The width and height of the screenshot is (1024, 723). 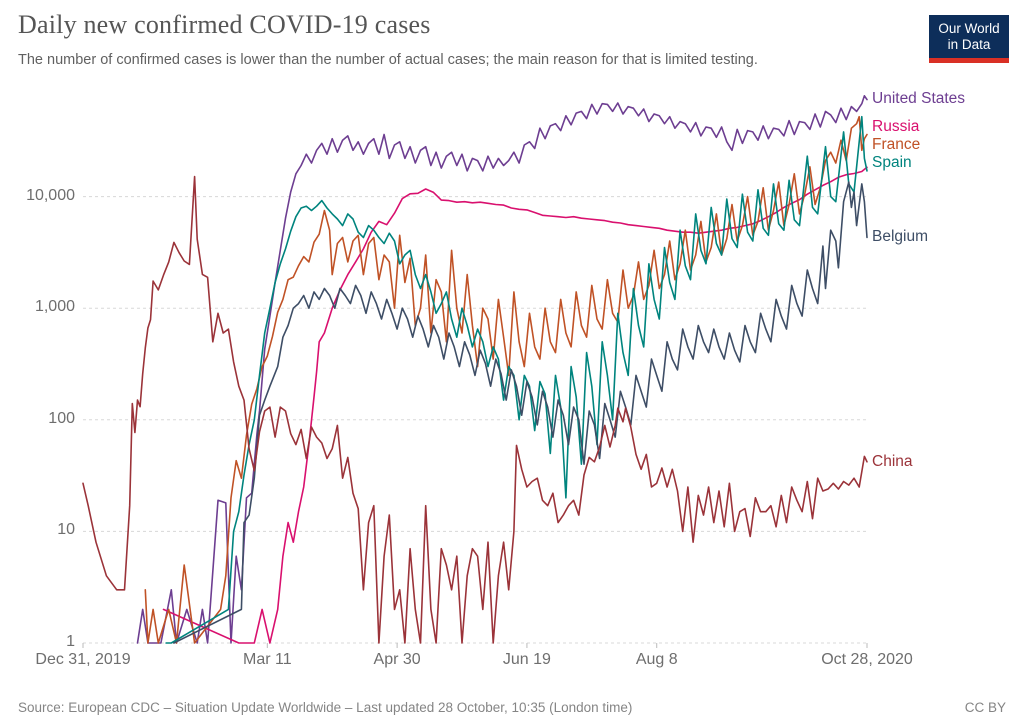 I want to click on x-axis-tick-label: Dec 31, 2019, so click(x=83, y=659).